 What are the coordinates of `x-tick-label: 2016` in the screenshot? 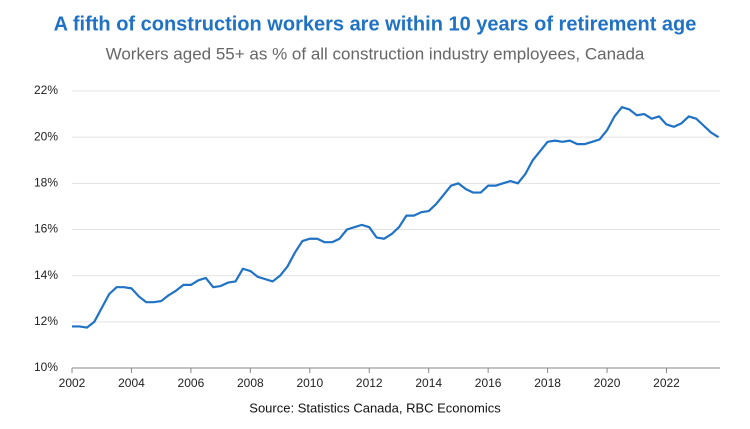 It's located at (488, 383).